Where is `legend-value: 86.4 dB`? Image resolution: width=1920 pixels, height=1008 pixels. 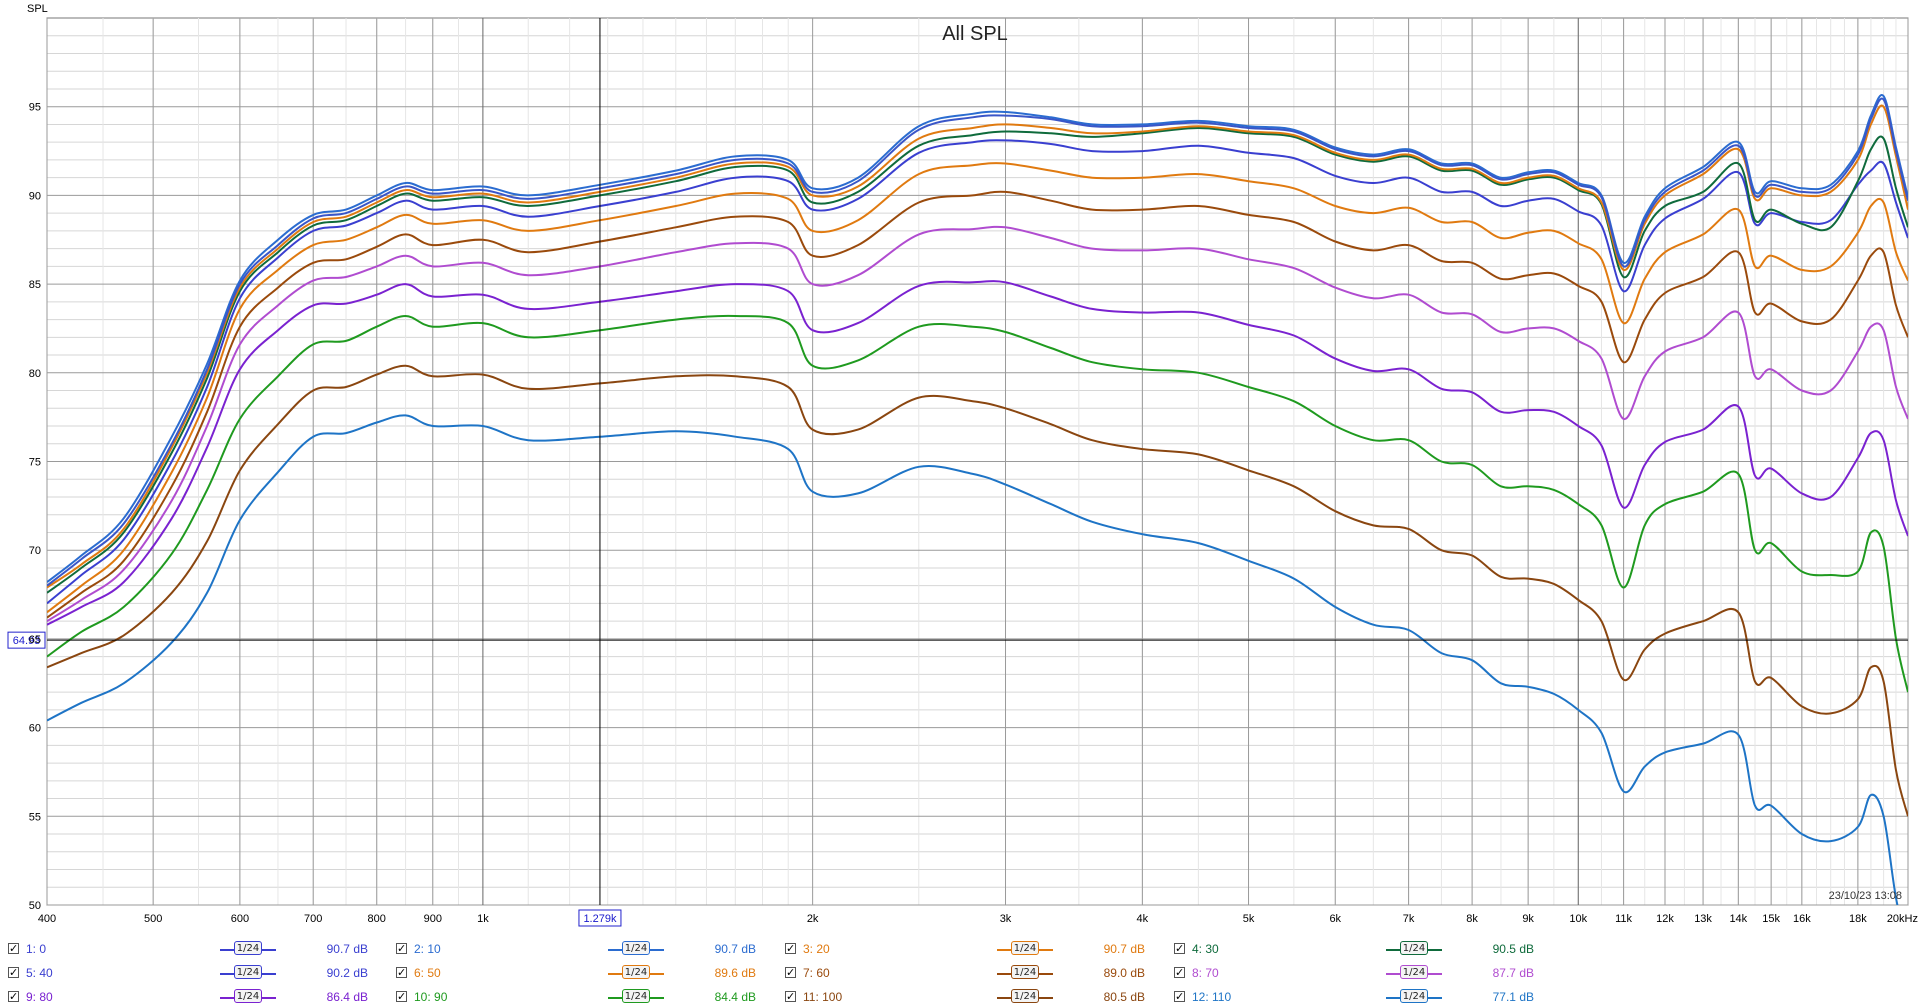 legend-value: 86.4 dB is located at coordinates (347, 997).